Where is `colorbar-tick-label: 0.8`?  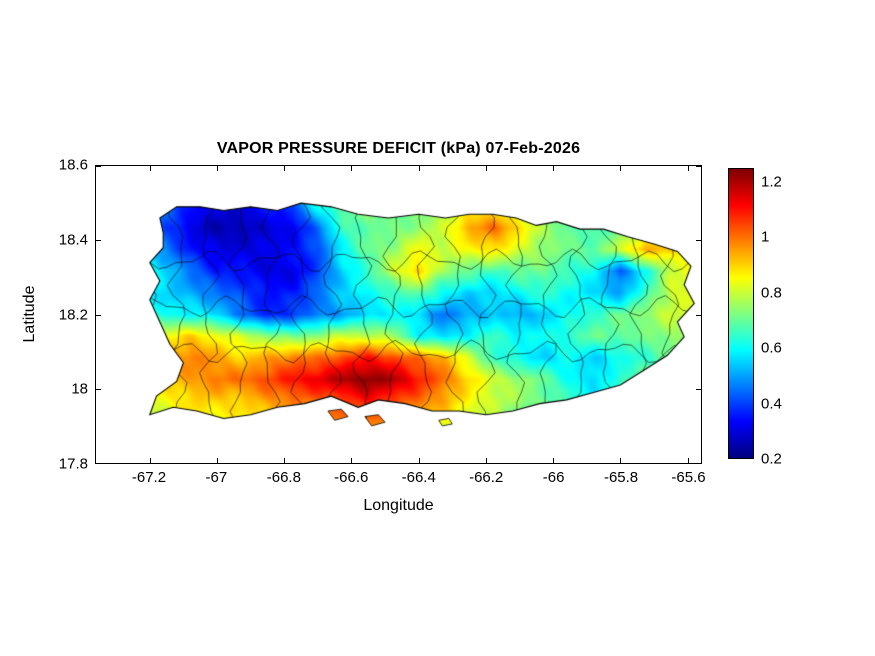
colorbar-tick-label: 0.8 is located at coordinates (771, 293).